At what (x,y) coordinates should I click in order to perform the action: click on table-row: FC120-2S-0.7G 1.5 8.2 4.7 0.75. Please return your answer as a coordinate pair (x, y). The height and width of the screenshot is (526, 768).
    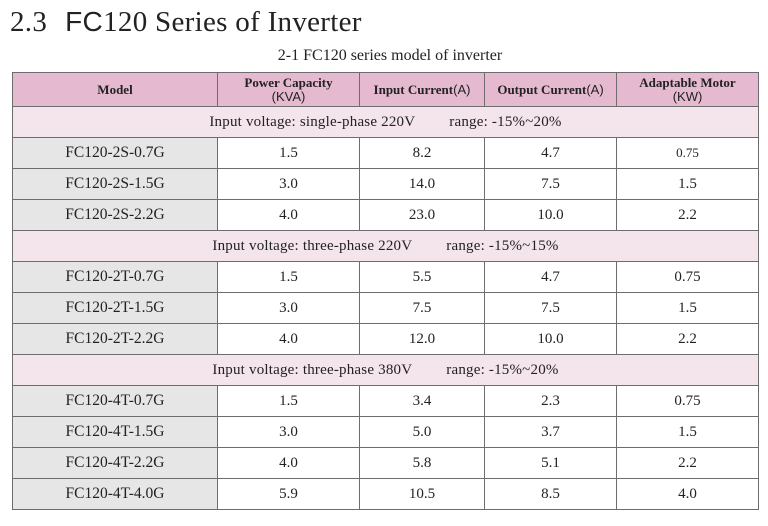
    Looking at the image, I should click on (385, 153).